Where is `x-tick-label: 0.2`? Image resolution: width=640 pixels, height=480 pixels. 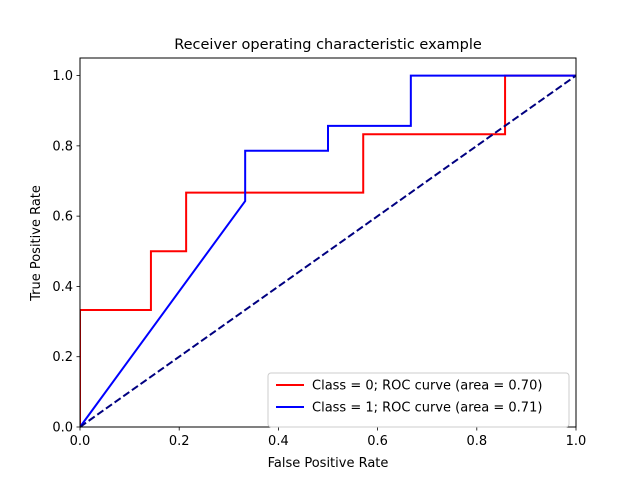 x-tick-label: 0.2 is located at coordinates (179, 441).